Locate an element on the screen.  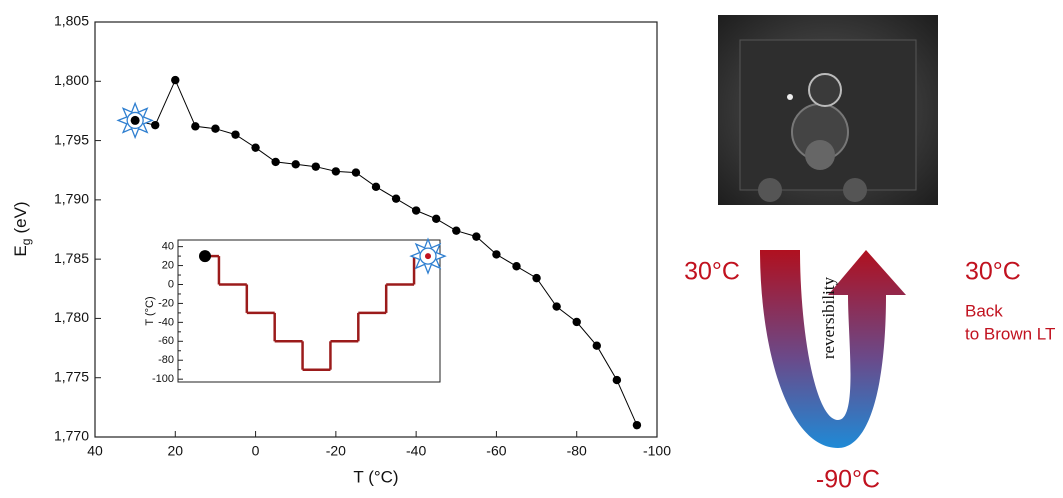
inset-y-tick-label: 0 is located at coordinates (171, 284).